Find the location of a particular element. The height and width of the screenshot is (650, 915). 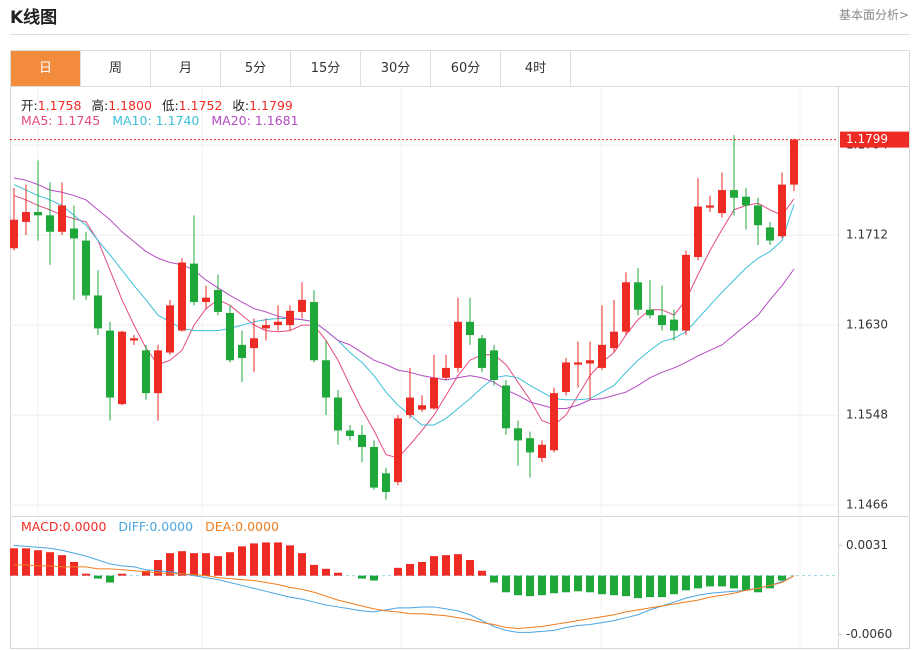

period-tab: 15分 is located at coordinates (326, 68).